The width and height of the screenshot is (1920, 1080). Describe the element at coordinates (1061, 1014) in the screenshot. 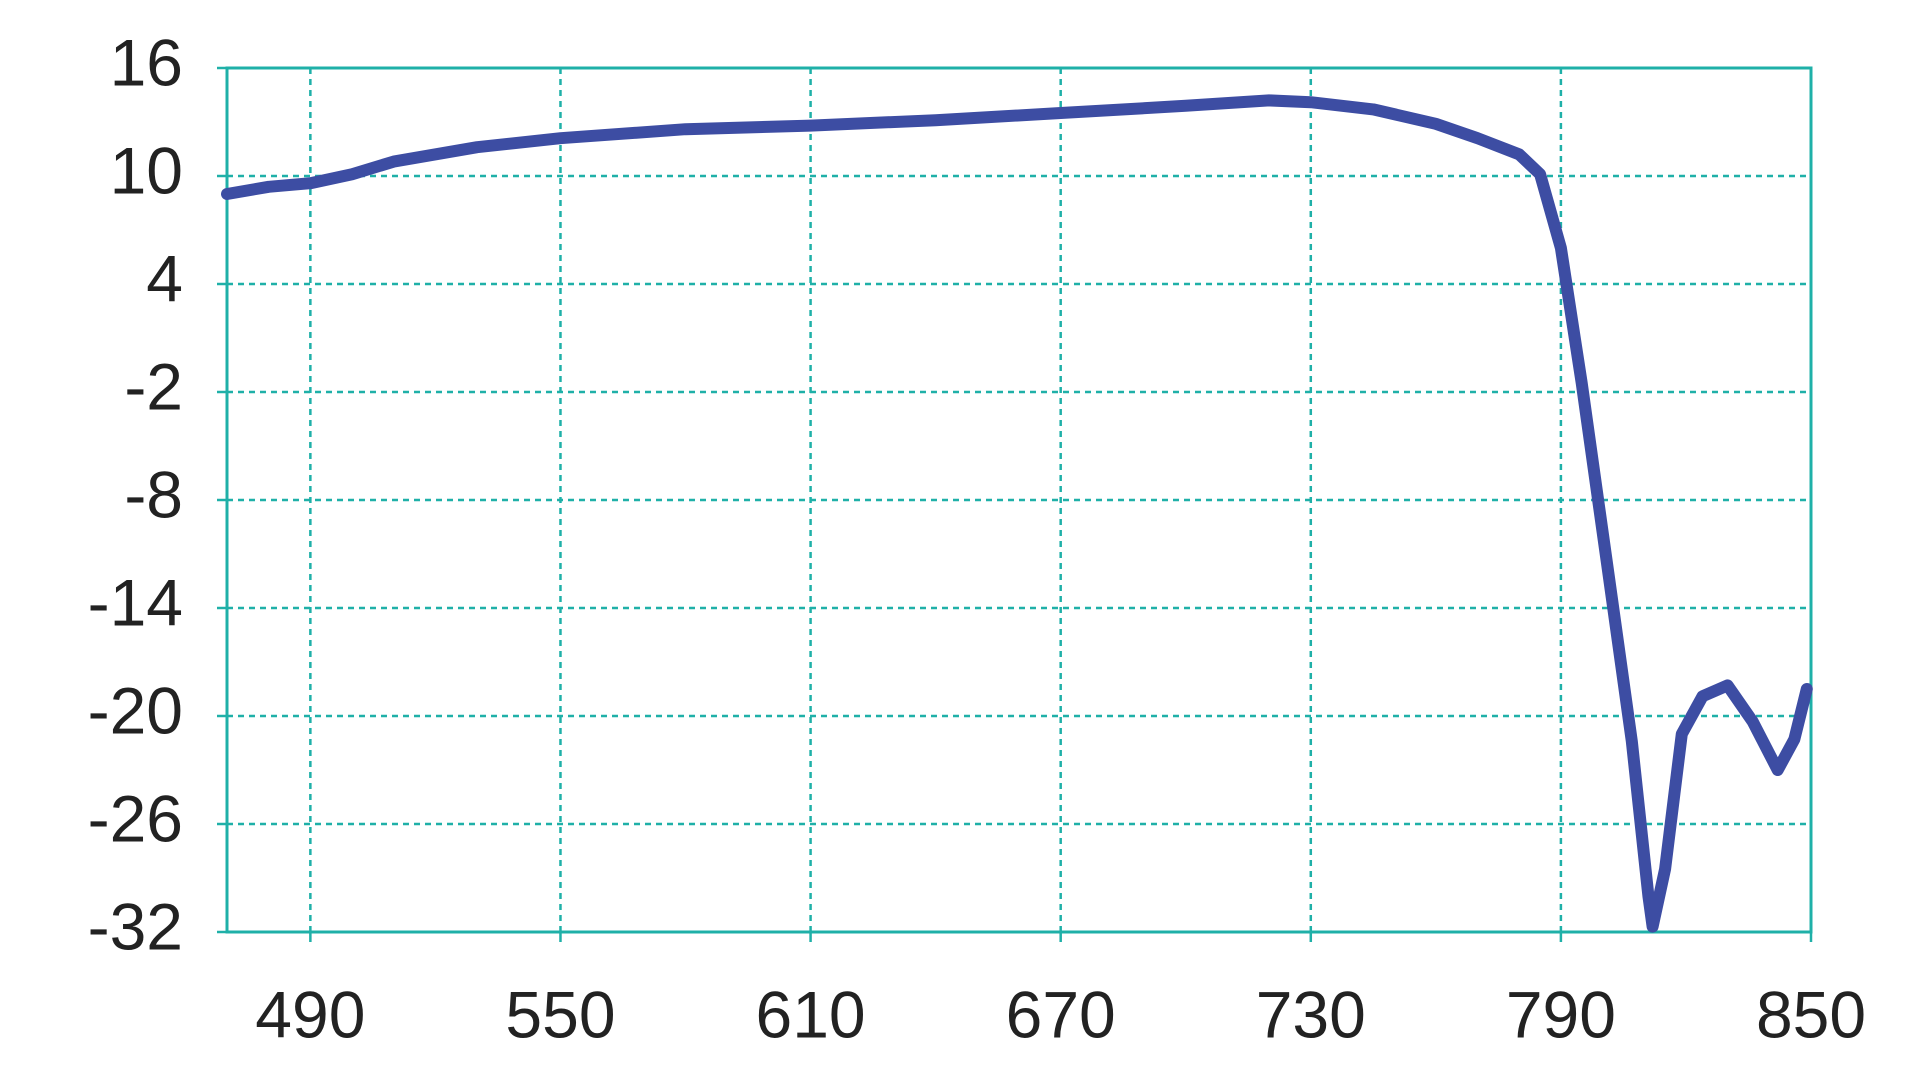

I see `x-tick-label: 670` at that location.